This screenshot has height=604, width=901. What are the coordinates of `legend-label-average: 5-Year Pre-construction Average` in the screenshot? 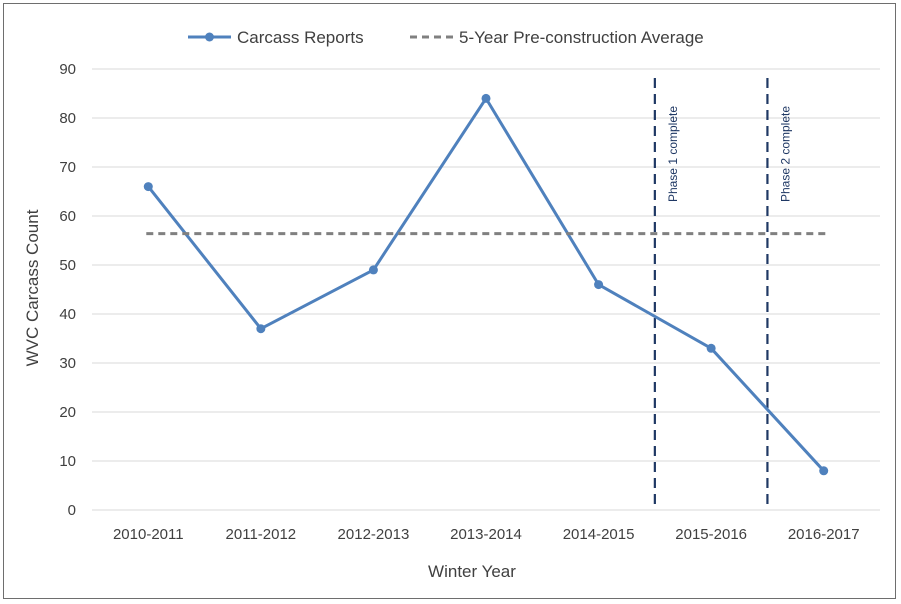 It's located at (581, 37).